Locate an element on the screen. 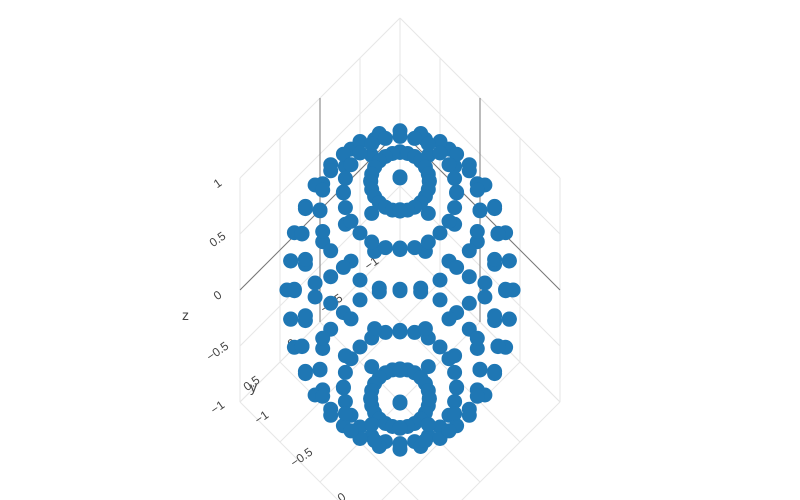 The height and width of the screenshot is (500, 800). z-tick-label: −1 is located at coordinates (218, 407).